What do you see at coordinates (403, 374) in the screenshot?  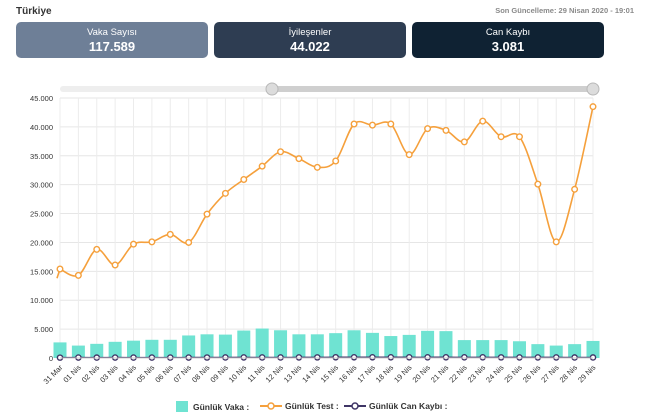 I see `x-tick-label: 19 Nis` at bounding box center [403, 374].